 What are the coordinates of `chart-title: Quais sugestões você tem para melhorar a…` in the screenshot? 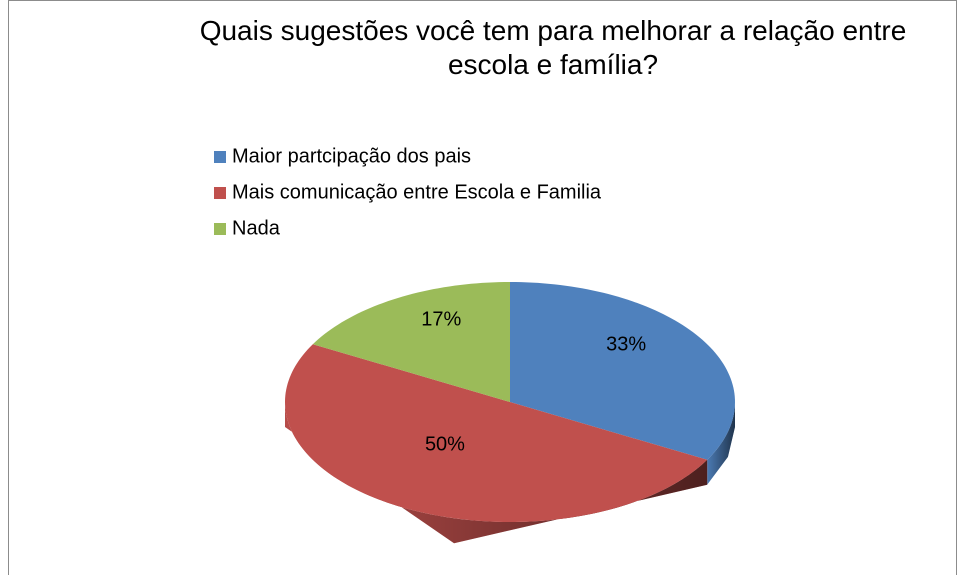 It's located at (553, 47).